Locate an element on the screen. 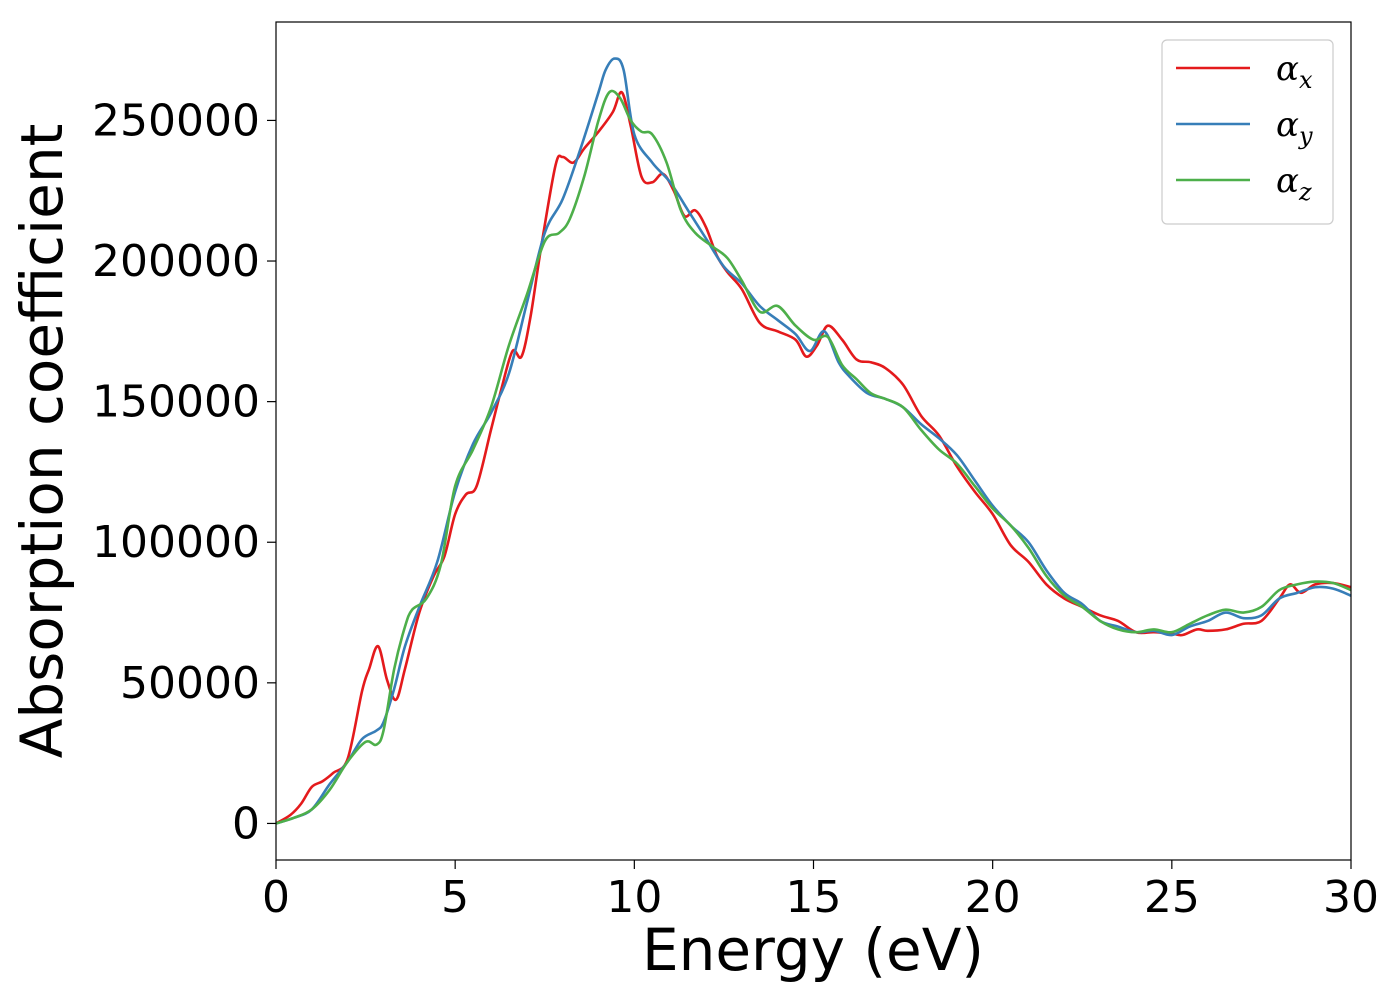 The image size is (1400, 1000). legend-label-y: αy is located at coordinates (1294, 127).